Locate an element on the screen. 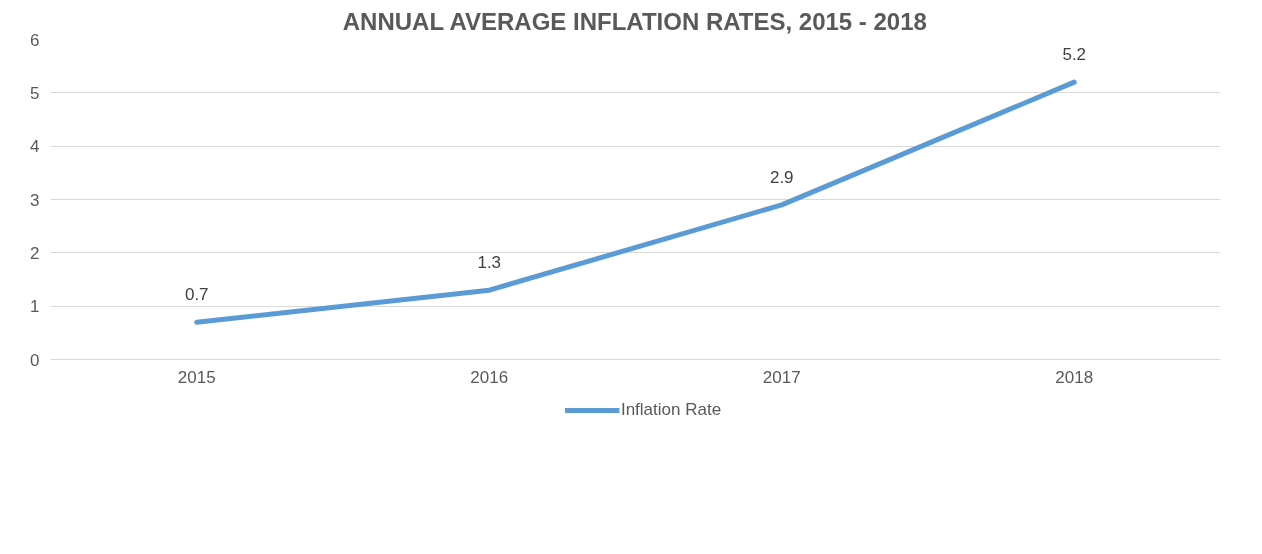  y-tick-label: 4 is located at coordinates (35, 147).